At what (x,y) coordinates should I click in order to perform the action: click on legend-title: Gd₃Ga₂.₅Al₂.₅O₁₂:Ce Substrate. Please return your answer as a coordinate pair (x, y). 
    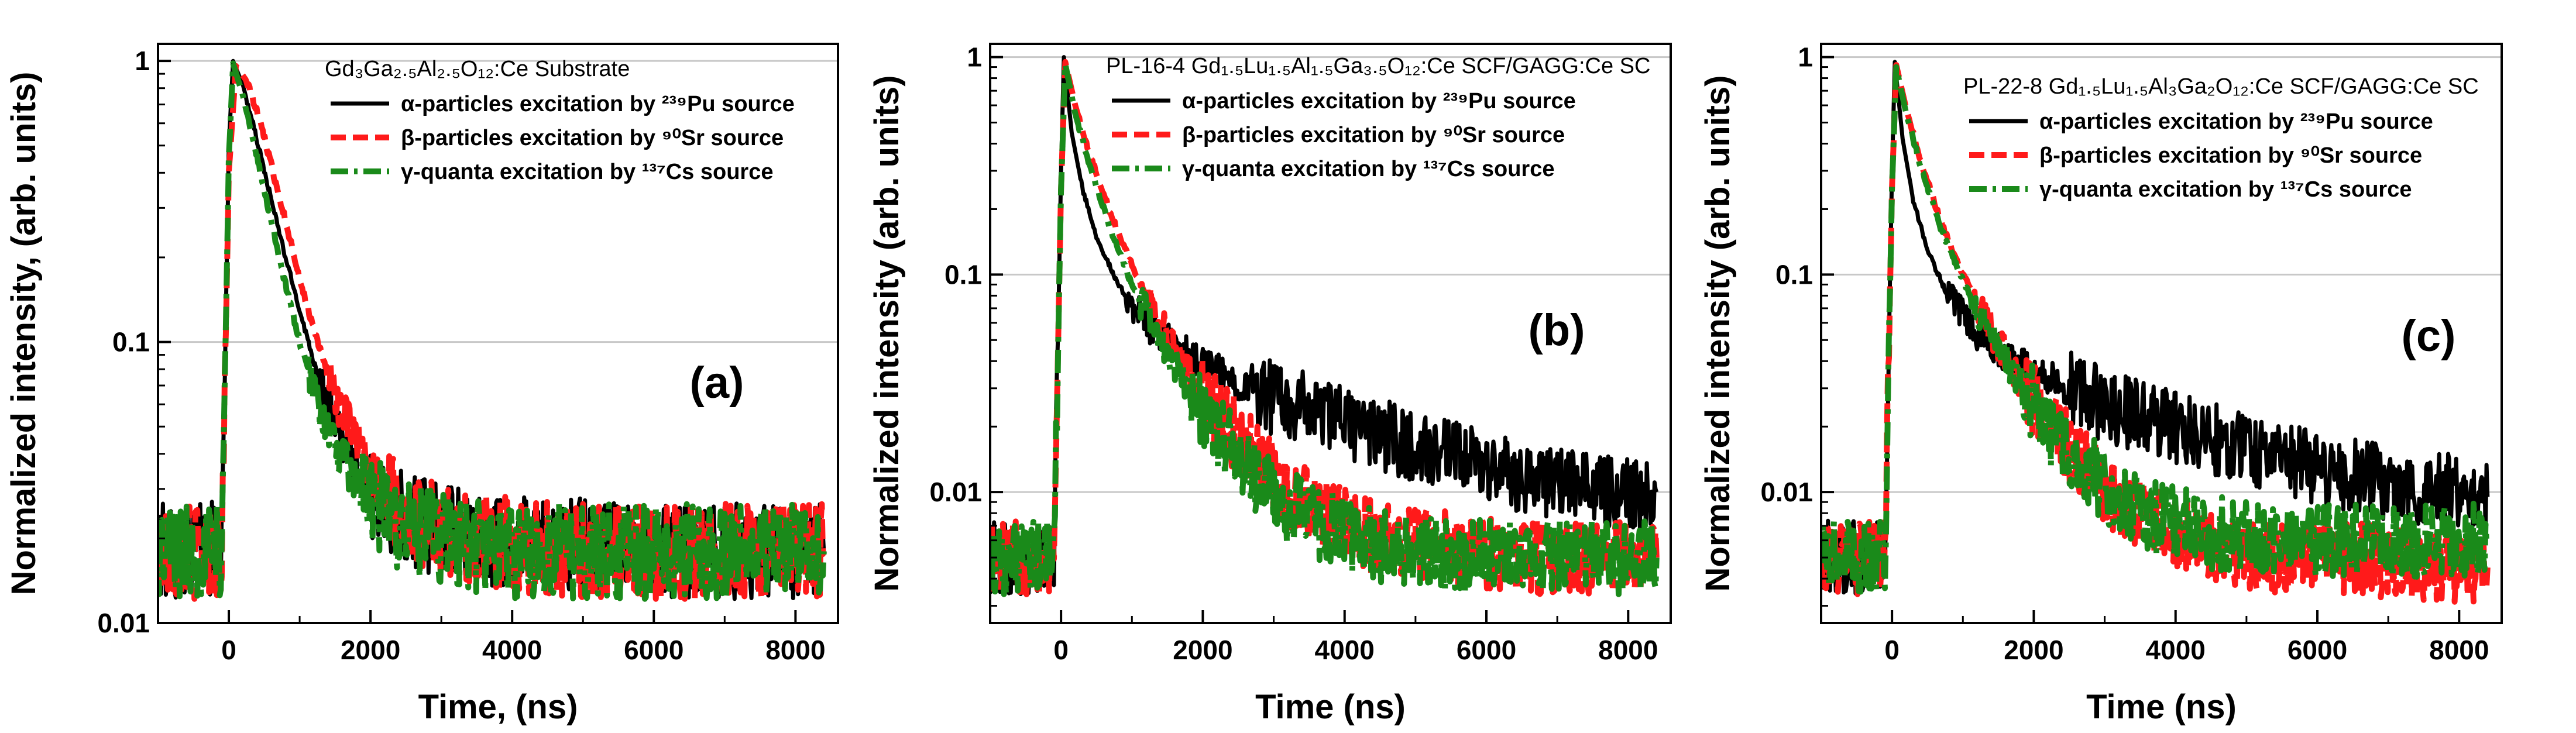
    Looking at the image, I should click on (478, 69).